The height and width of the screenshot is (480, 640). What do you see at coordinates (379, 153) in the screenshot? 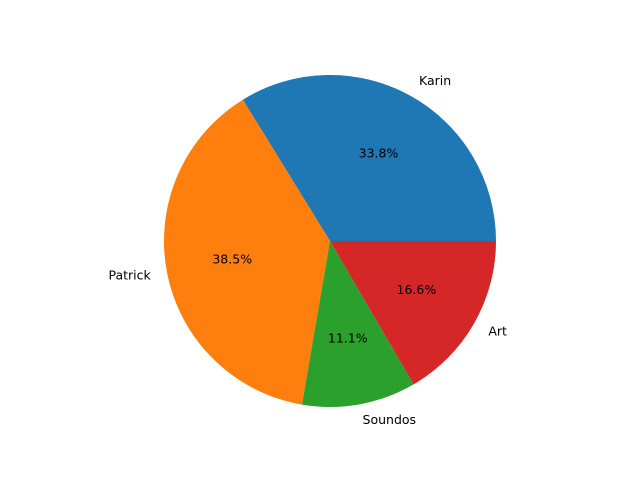
I see `percent-label-karin: 33.8%` at bounding box center [379, 153].